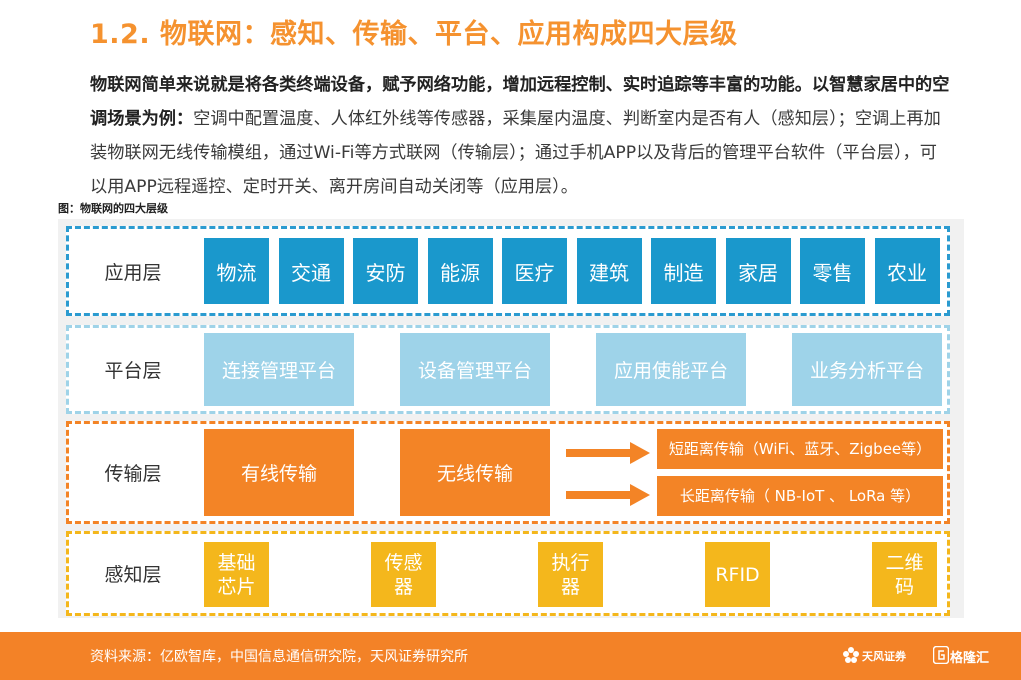 This screenshot has width=1021, height=680. Describe the element at coordinates (133, 474) in the screenshot. I see `transport-layer-label: 传输层` at that location.